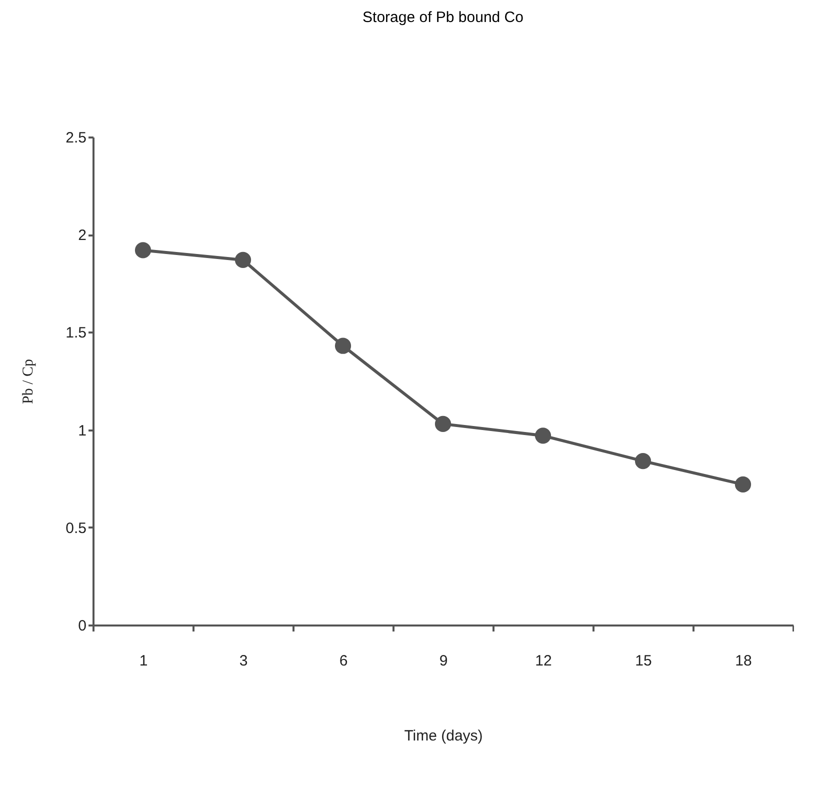 The width and height of the screenshot is (829, 791). Describe the element at coordinates (82, 626) in the screenshot. I see `y-tick-label: 0` at that location.